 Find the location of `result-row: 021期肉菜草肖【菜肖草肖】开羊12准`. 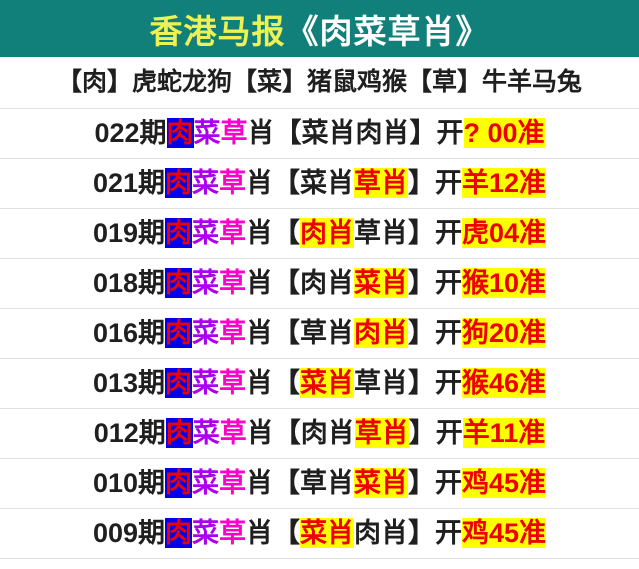

result-row: 021期肉菜草肖【菜肖草肖】开羊12准 is located at coordinates (319, 184).